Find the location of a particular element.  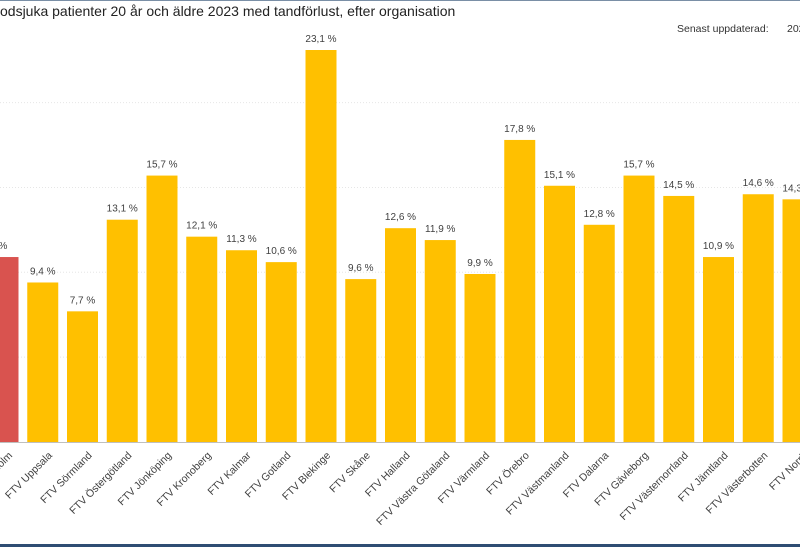

value-label: 12,1 % is located at coordinates (201, 226).